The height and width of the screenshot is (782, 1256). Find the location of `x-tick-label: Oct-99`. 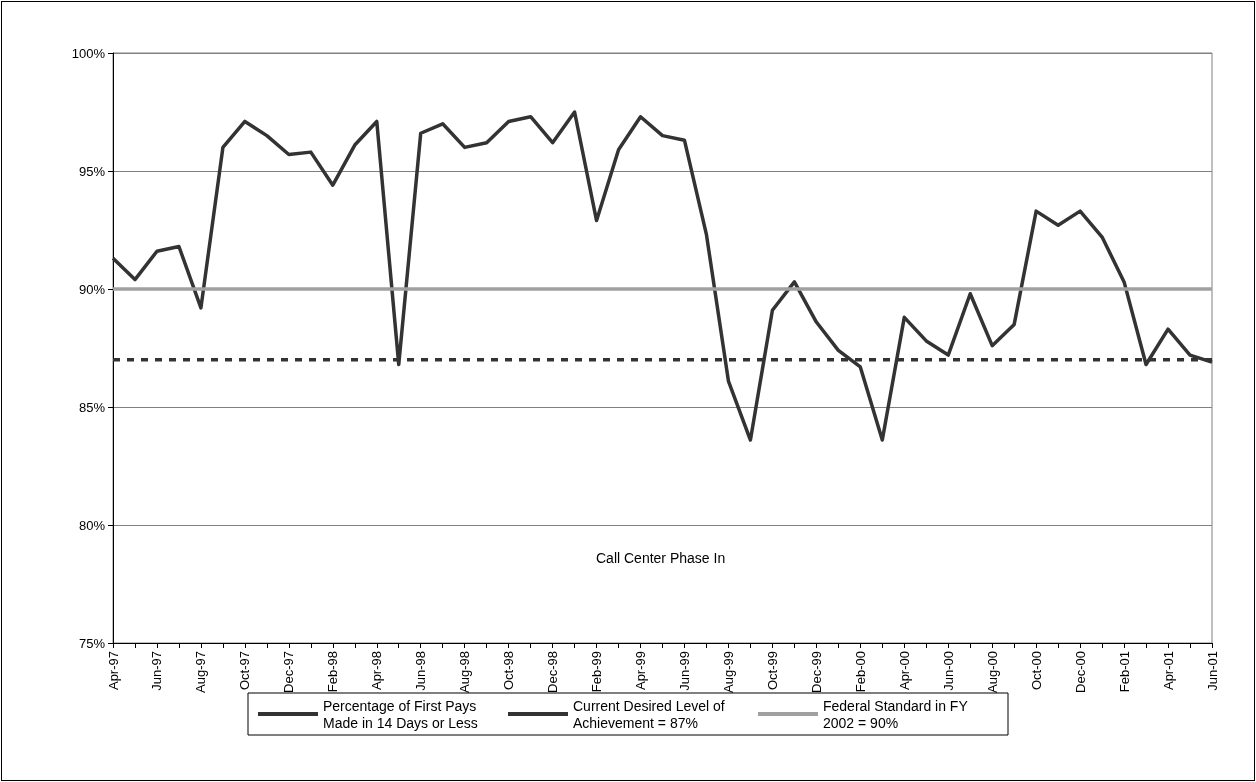

x-tick-label: Oct-99 is located at coordinates (772, 671).